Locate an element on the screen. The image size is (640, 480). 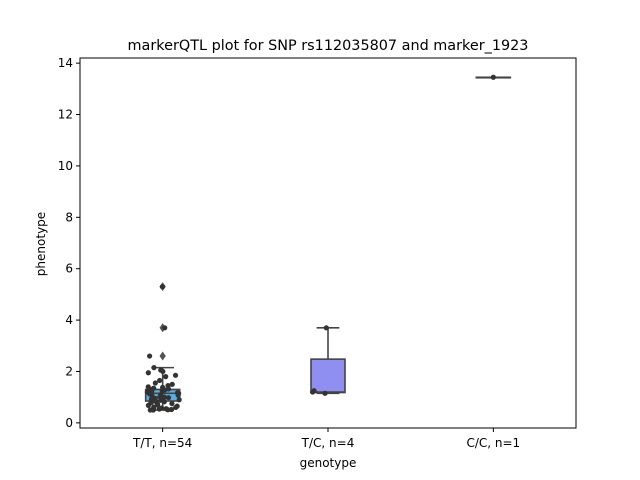
y-tick-label: 6 is located at coordinates (69, 269).